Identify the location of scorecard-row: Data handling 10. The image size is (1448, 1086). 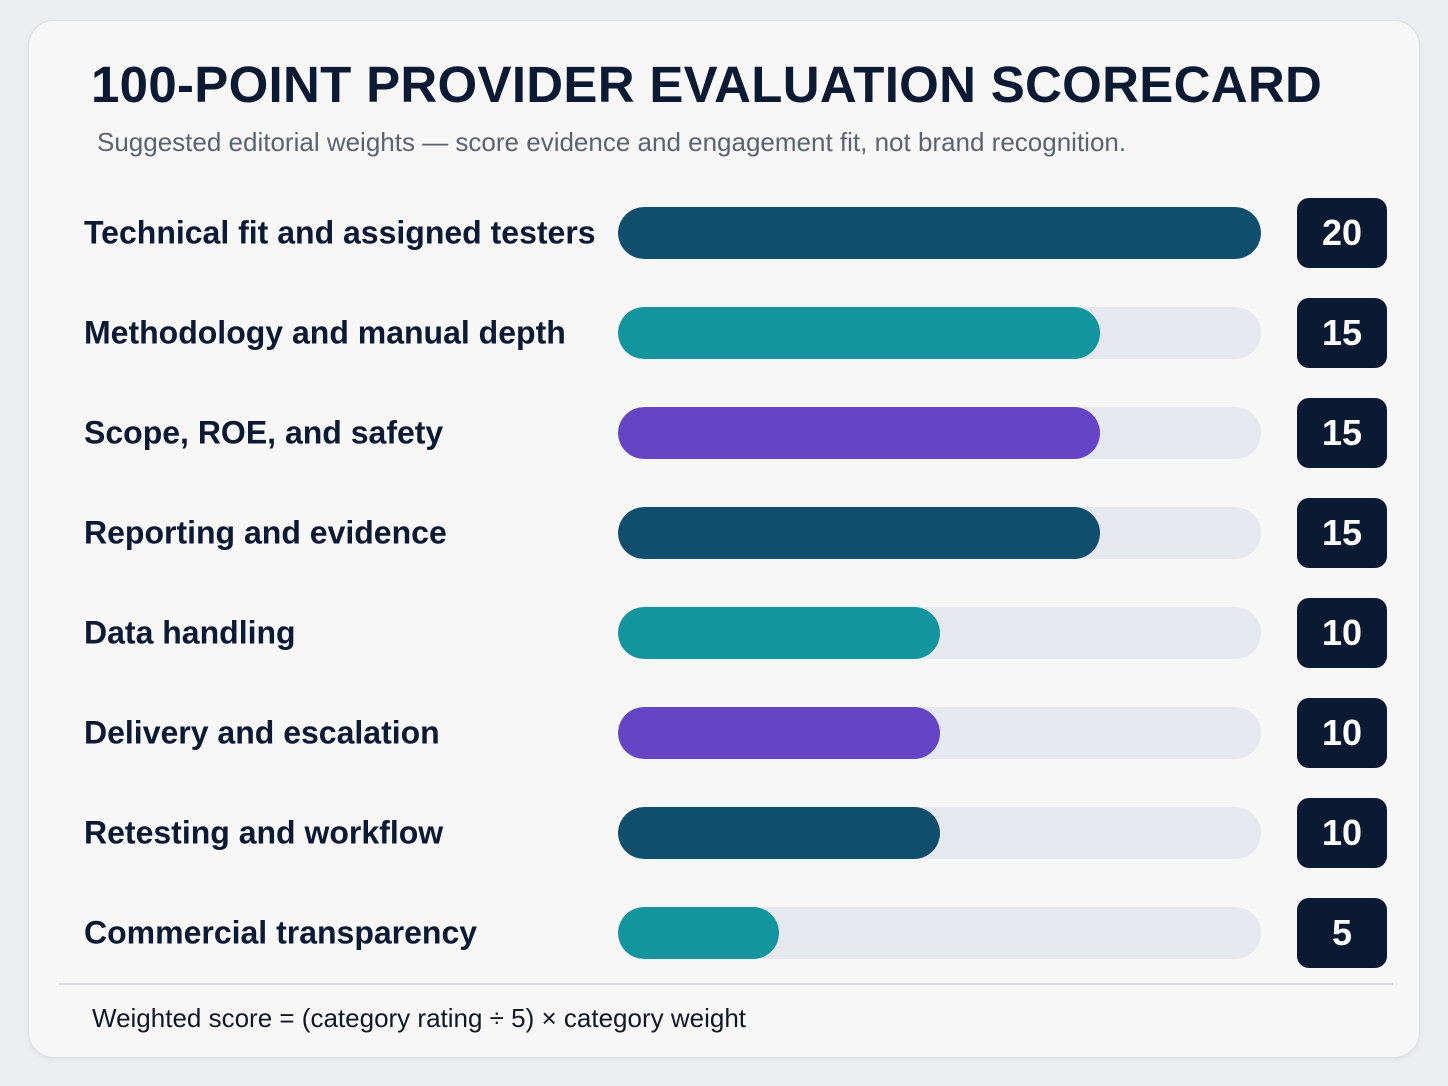
(724, 633).